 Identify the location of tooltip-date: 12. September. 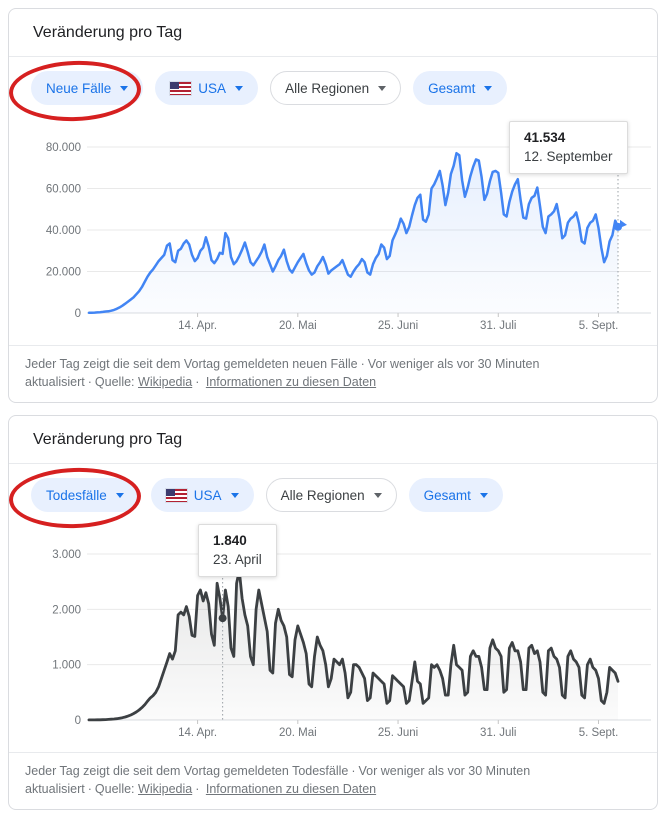
(568, 156).